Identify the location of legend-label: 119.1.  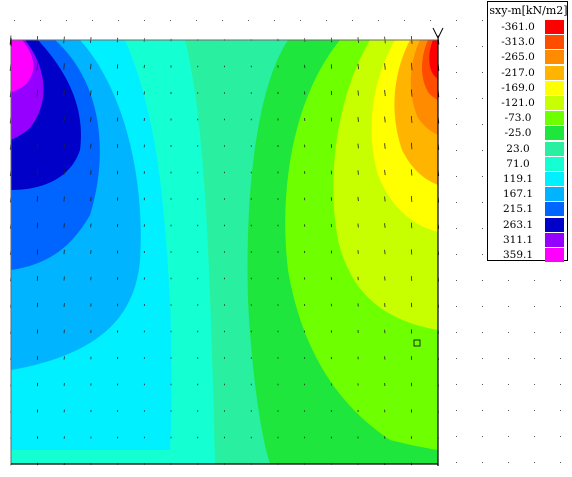
(518, 179).